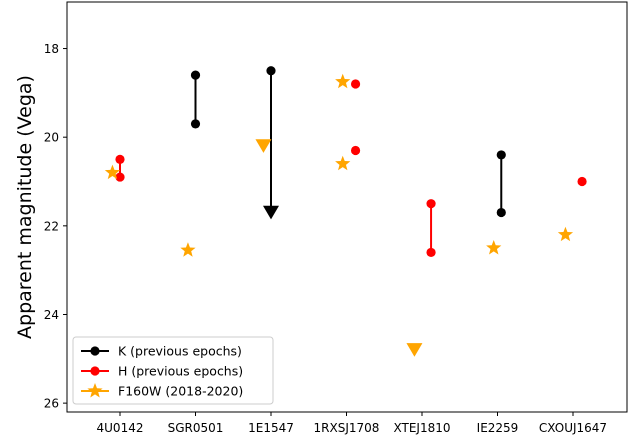 This screenshot has width=636, height=441. I want to click on y-tick-label: 18, so click(51, 49).